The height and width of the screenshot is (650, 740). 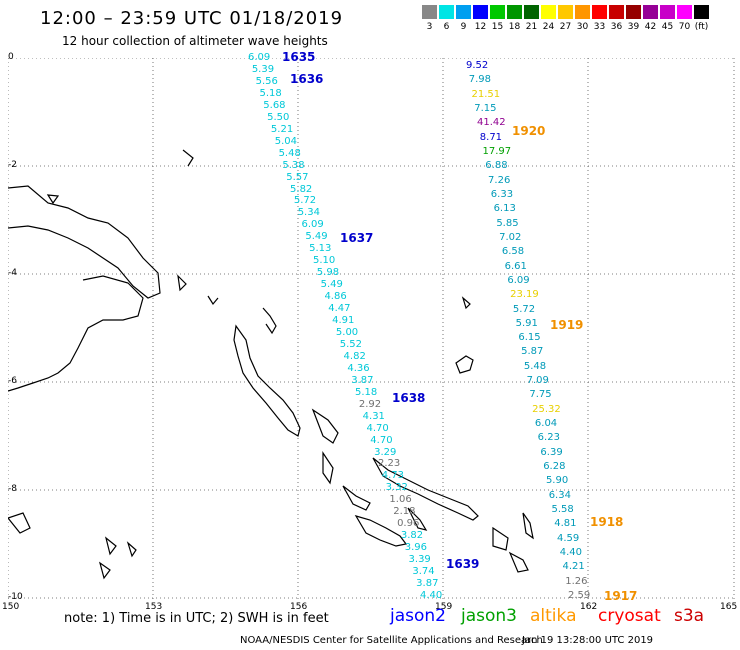 What do you see at coordinates (301, 189) in the screenshot?
I see `wave-height-value: 5.82` at bounding box center [301, 189].